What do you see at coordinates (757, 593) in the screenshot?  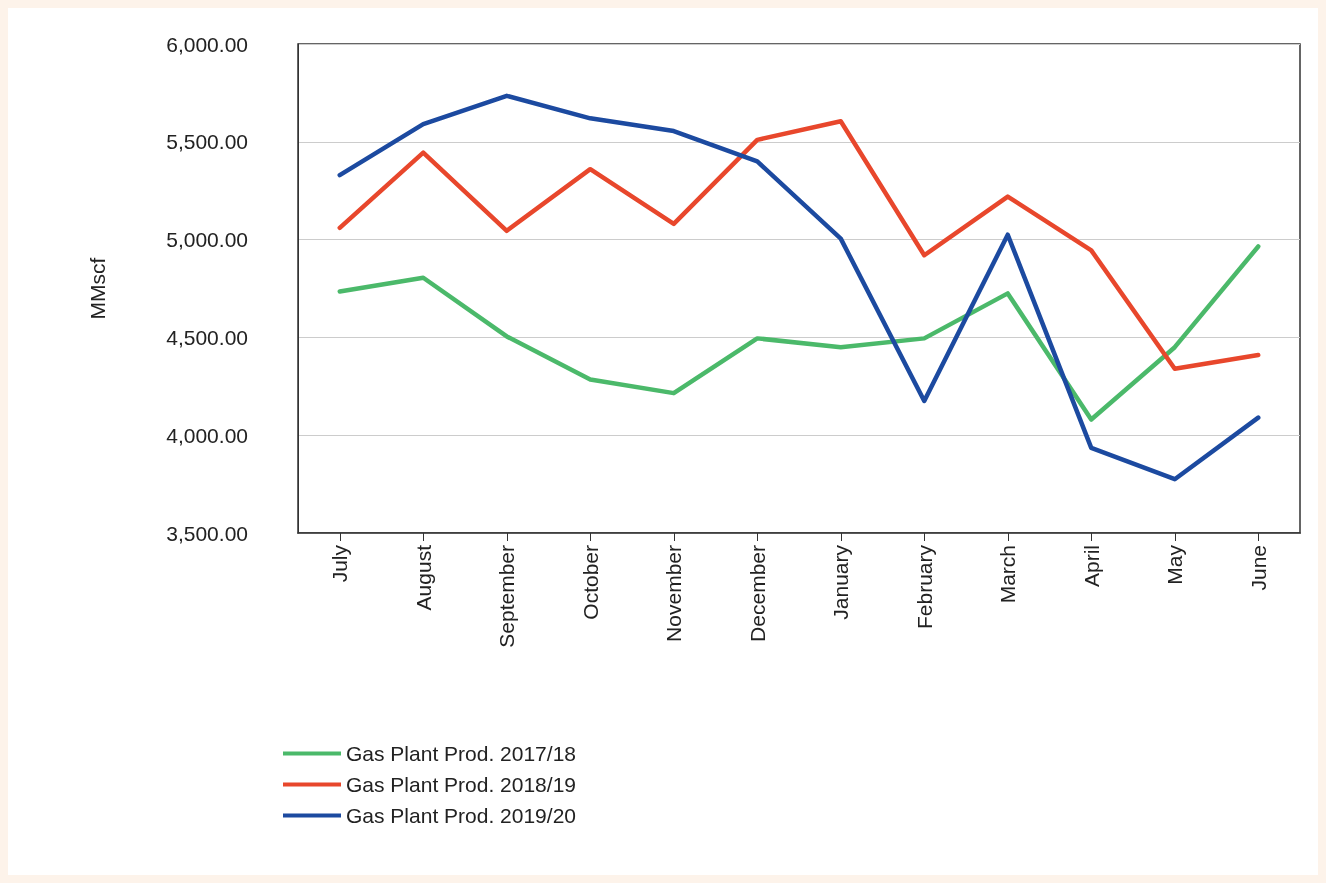 I see `x-tick-label: December` at bounding box center [757, 593].